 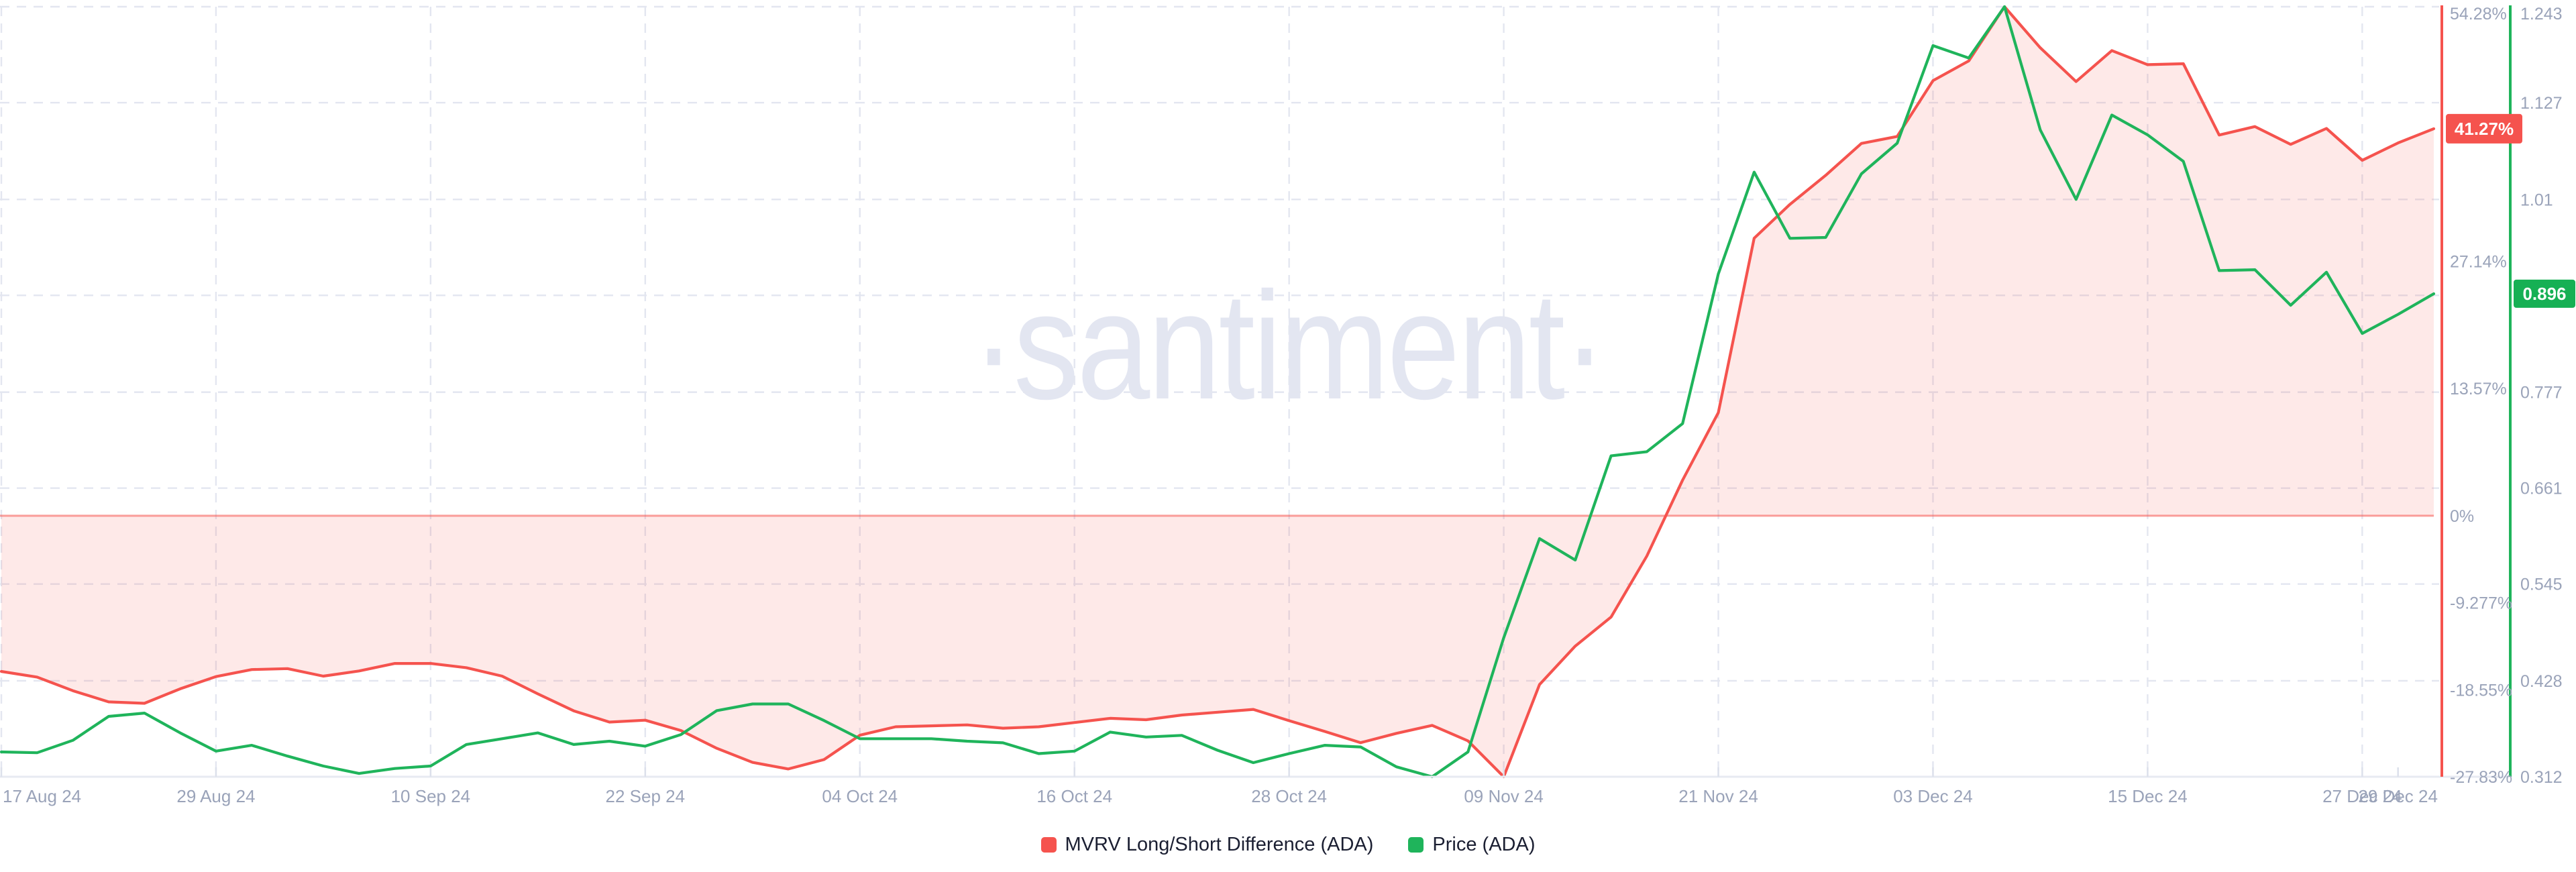 What do you see at coordinates (2536, 200) in the screenshot?
I see `price-tick-label: 1.01` at bounding box center [2536, 200].